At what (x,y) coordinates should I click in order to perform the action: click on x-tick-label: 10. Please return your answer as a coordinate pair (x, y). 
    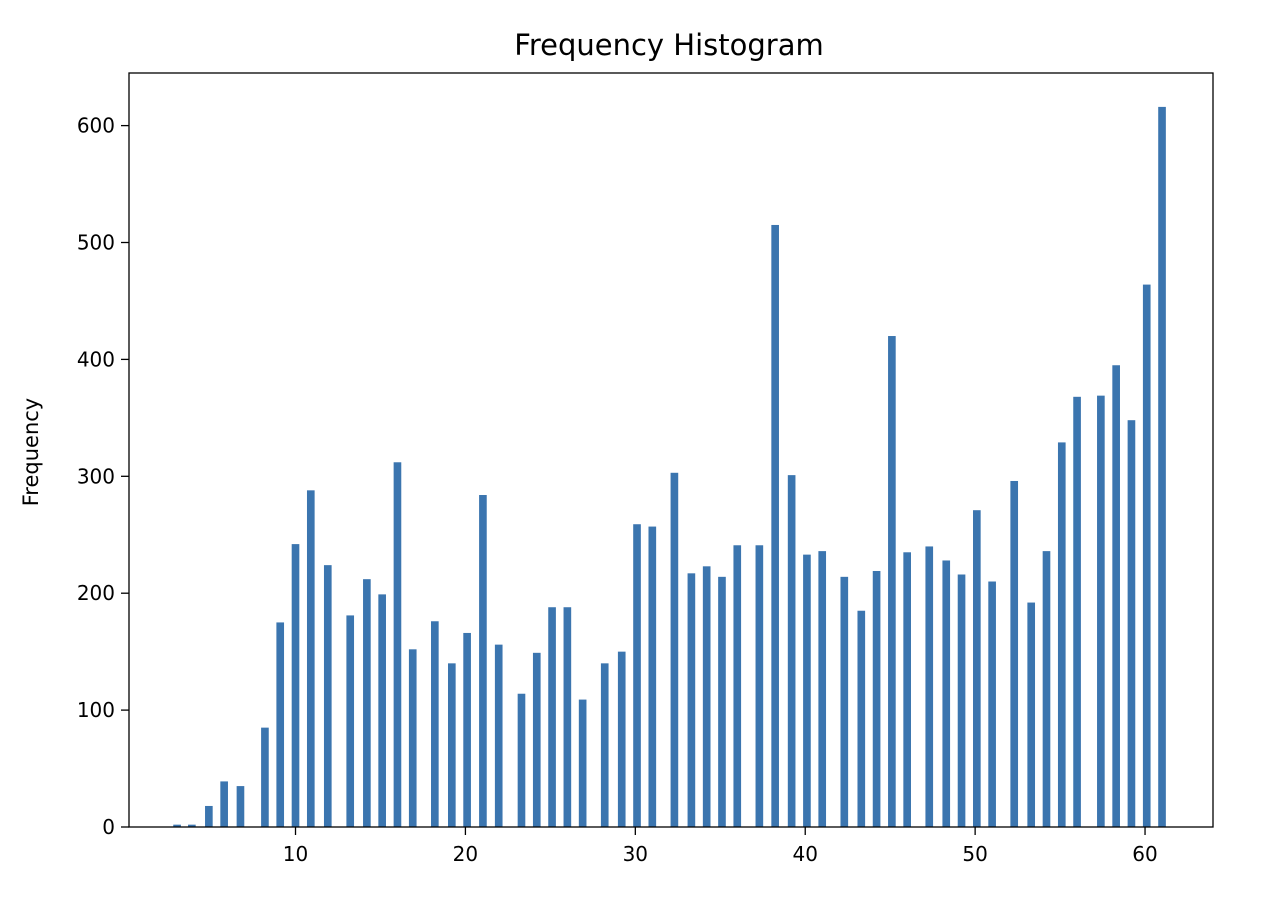
    Looking at the image, I should click on (295, 854).